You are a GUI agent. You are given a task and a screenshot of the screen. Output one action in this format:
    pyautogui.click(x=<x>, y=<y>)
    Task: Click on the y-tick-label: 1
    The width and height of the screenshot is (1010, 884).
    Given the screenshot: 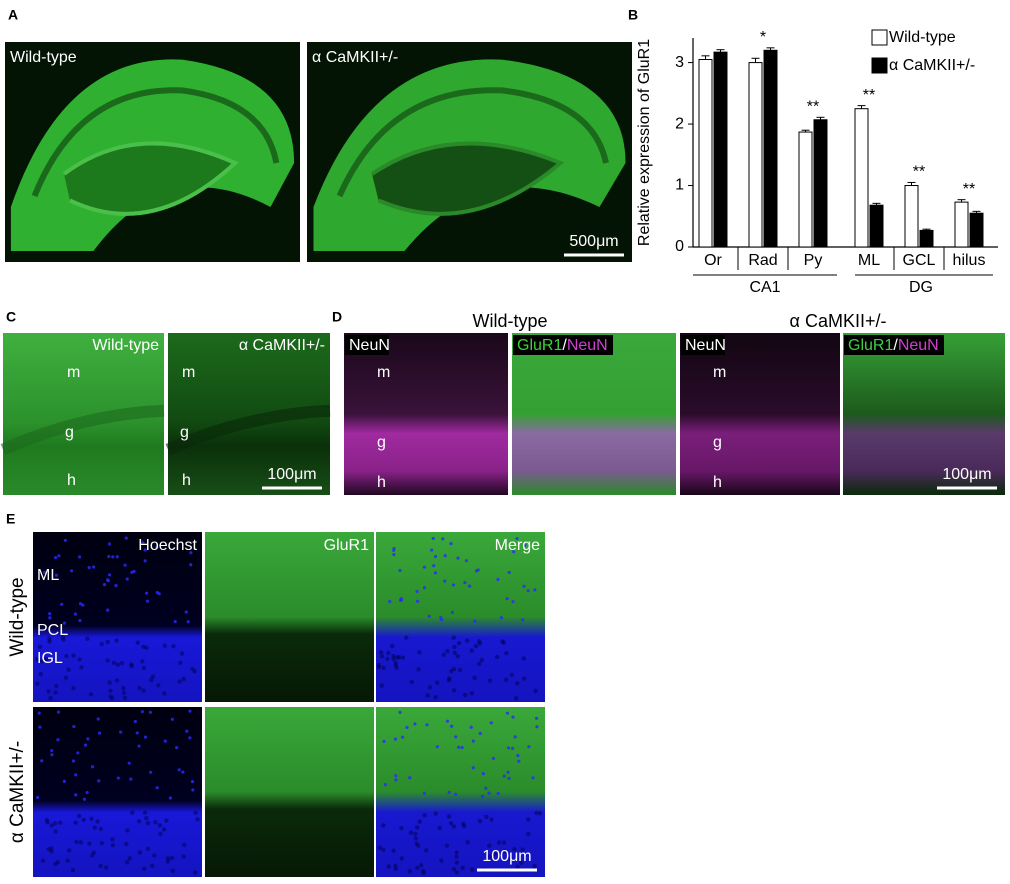 What is the action you would take?
    pyautogui.click(x=679, y=185)
    